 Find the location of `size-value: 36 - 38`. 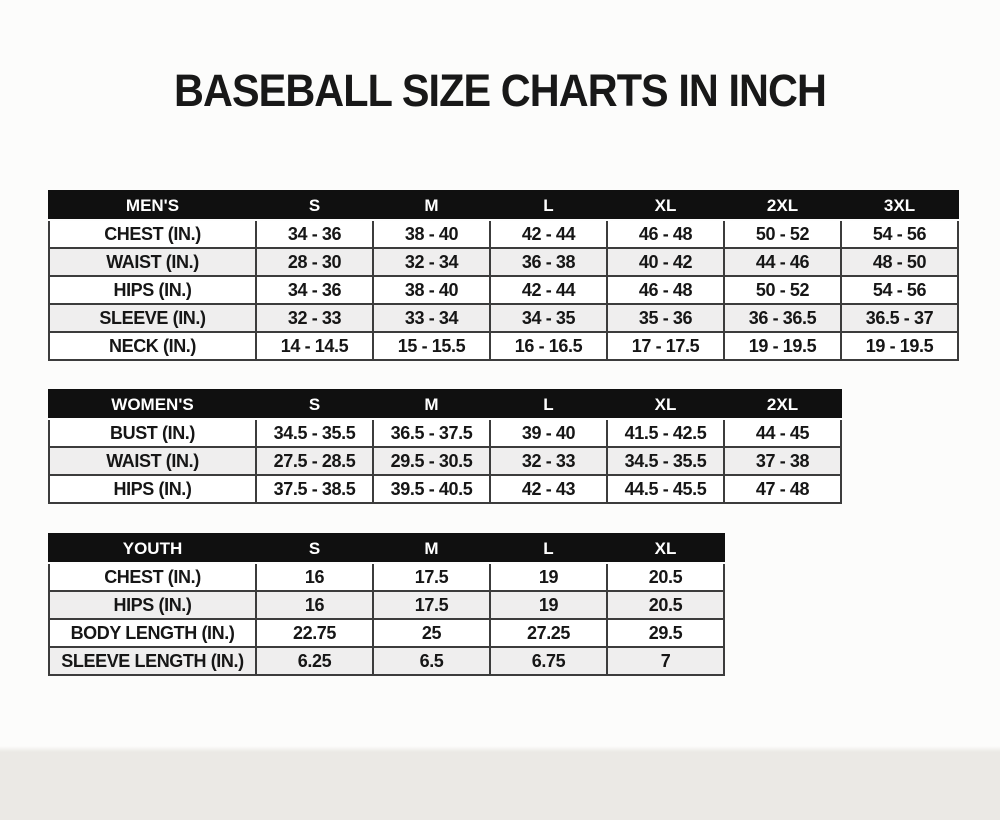

size-value: 36 - 38 is located at coordinates (548, 262).